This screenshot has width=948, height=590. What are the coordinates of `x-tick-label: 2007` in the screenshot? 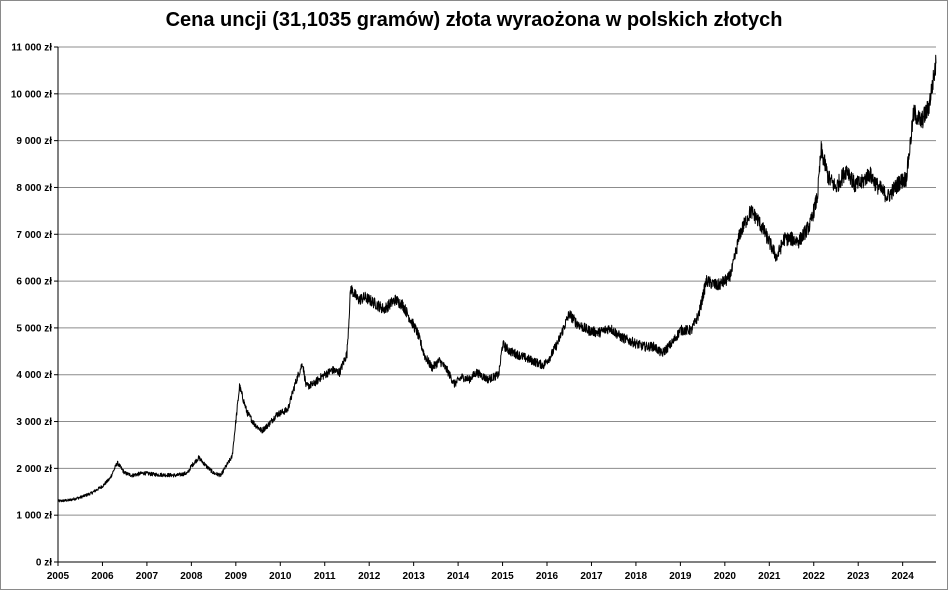 It's located at (147, 576).